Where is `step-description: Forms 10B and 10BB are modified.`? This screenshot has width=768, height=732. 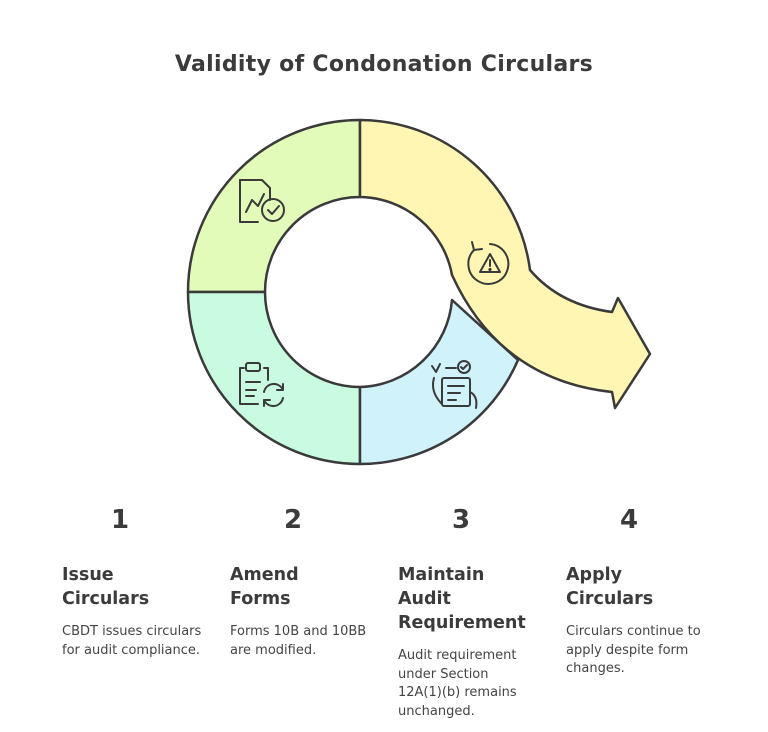 step-description: Forms 10B and 10BB are modified. is located at coordinates (298, 641).